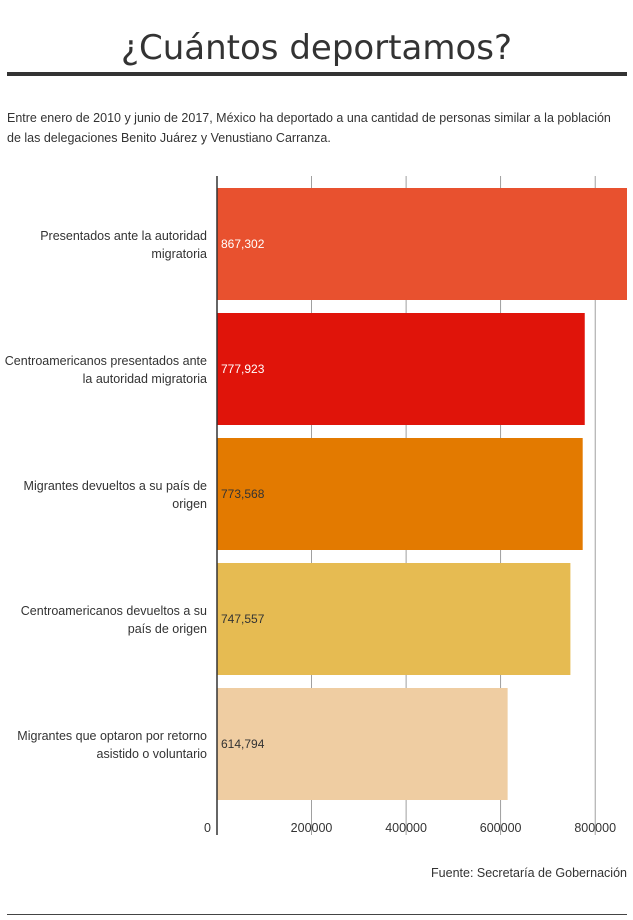  Describe the element at coordinates (317, 74) in the screenshot. I see `title-divider` at that location.